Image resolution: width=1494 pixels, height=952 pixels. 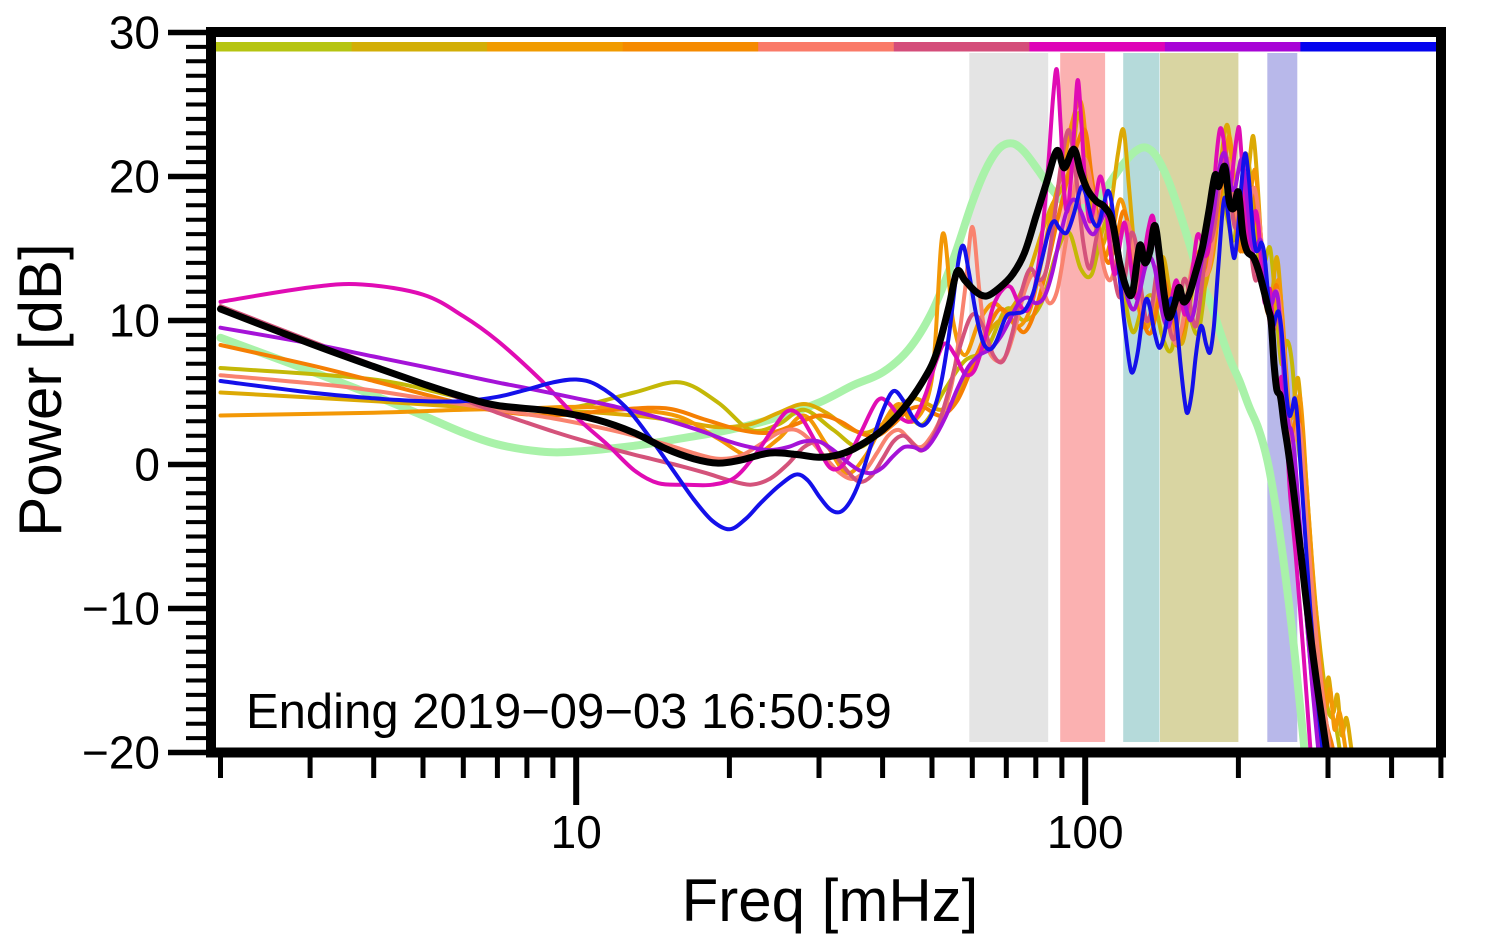 What do you see at coordinates (569, 712) in the screenshot?
I see `annotation-ending-timestamp: Ending 2019−09−03 16:50:59` at bounding box center [569, 712].